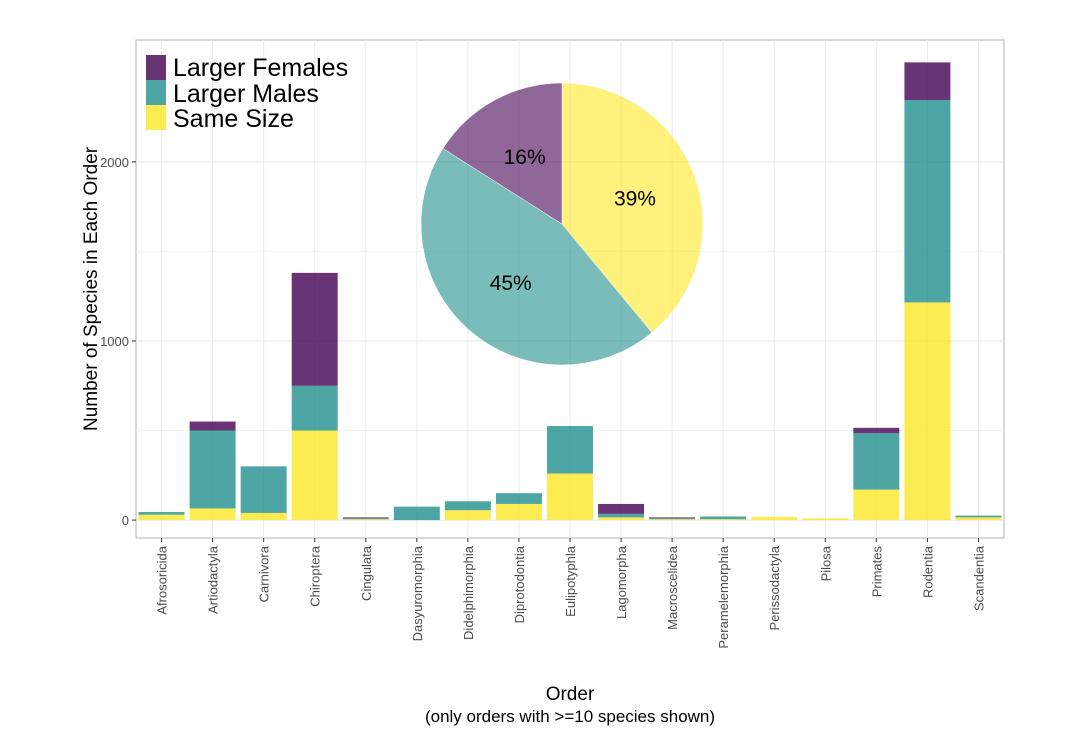 Image resolution: width=1080 pixels, height=731 pixels. Describe the element at coordinates (621, 508) in the screenshot. I see `bar-lagomorpha-larger-females` at that location.